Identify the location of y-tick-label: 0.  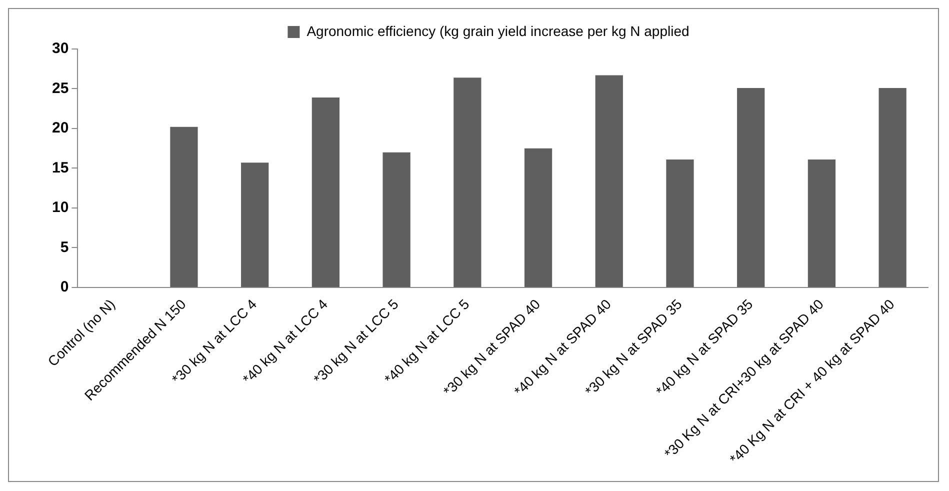
(64, 287).